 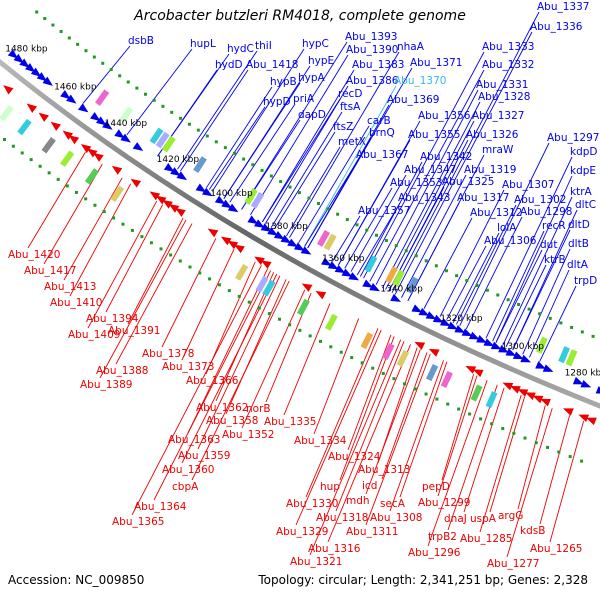 I want to click on reverse-gene-label: Abu_1364, so click(x=160, y=507).